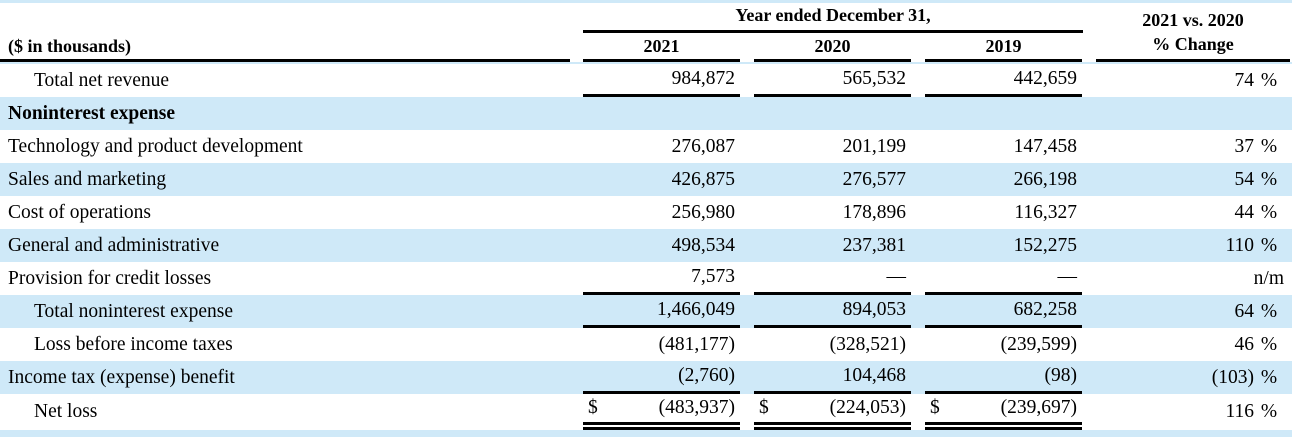 This screenshot has width=1292, height=437. Describe the element at coordinates (1045, 212) in the screenshot. I see `value: 116,327` at that location.